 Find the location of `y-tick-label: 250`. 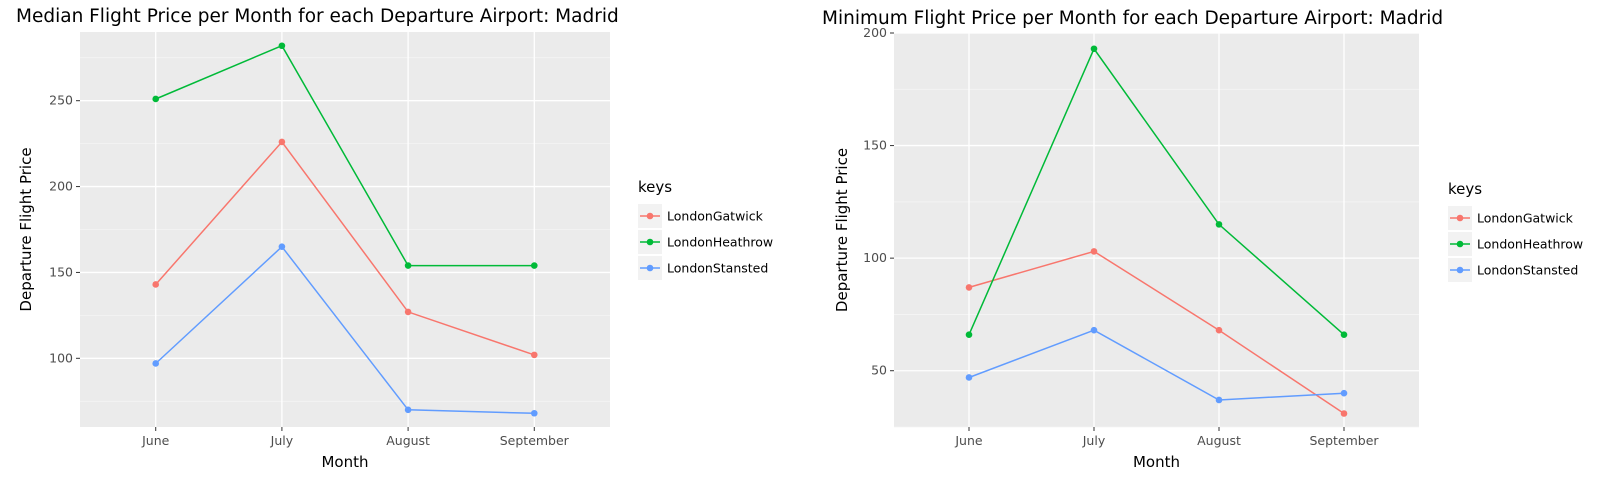

y-tick-label: 250 is located at coordinates (61, 100).